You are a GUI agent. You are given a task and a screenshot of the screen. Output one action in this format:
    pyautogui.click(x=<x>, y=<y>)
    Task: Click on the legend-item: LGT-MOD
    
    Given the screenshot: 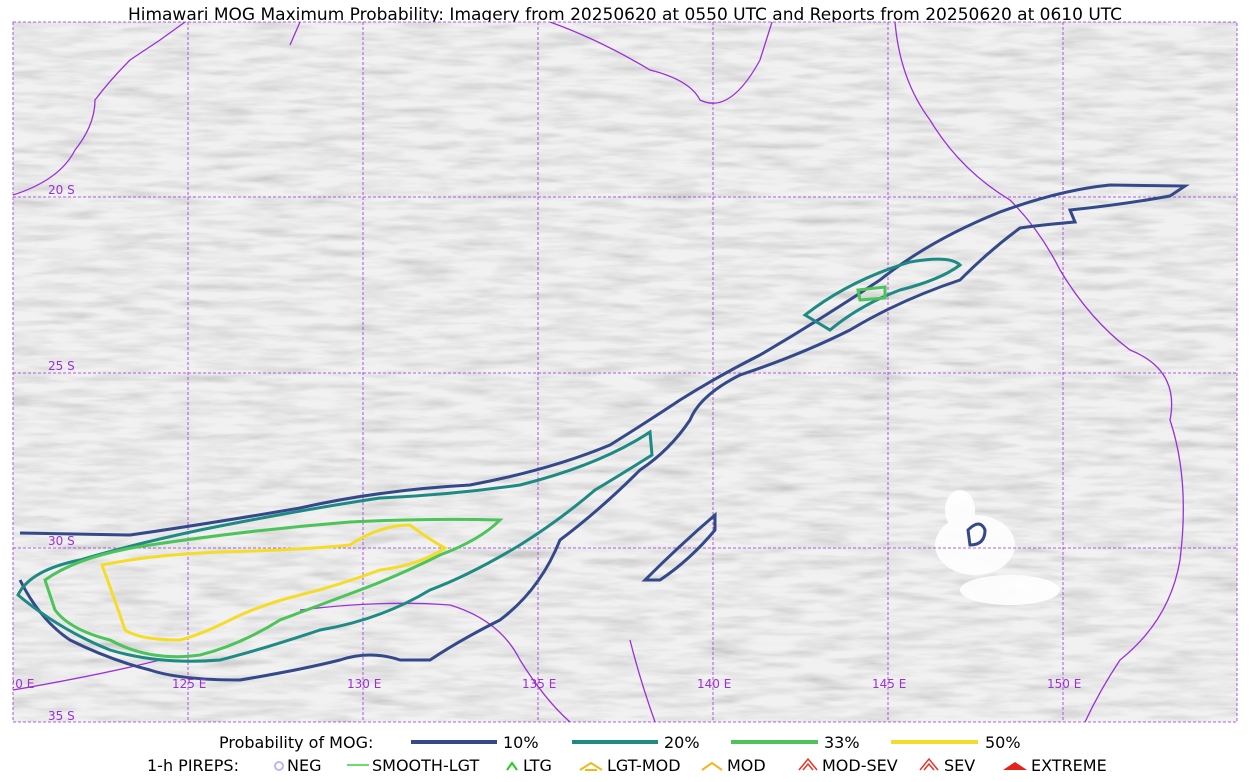 What is the action you would take?
    pyautogui.click(x=644, y=765)
    